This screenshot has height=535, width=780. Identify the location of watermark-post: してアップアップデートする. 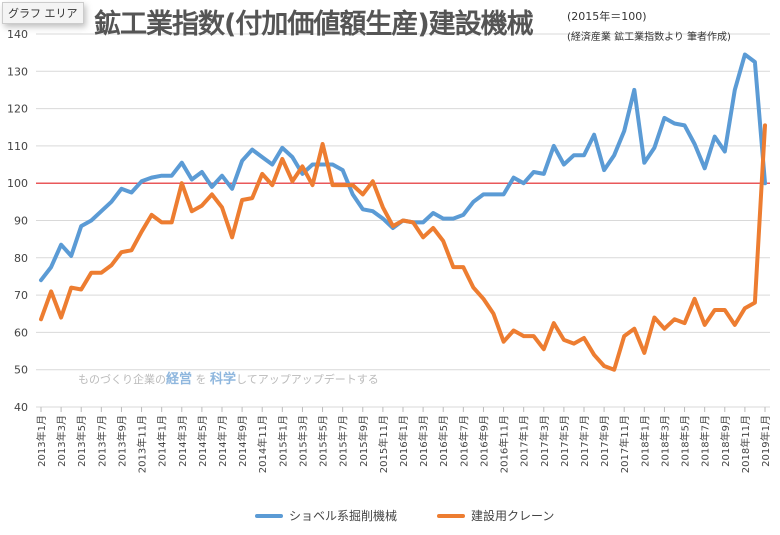
(307, 379).